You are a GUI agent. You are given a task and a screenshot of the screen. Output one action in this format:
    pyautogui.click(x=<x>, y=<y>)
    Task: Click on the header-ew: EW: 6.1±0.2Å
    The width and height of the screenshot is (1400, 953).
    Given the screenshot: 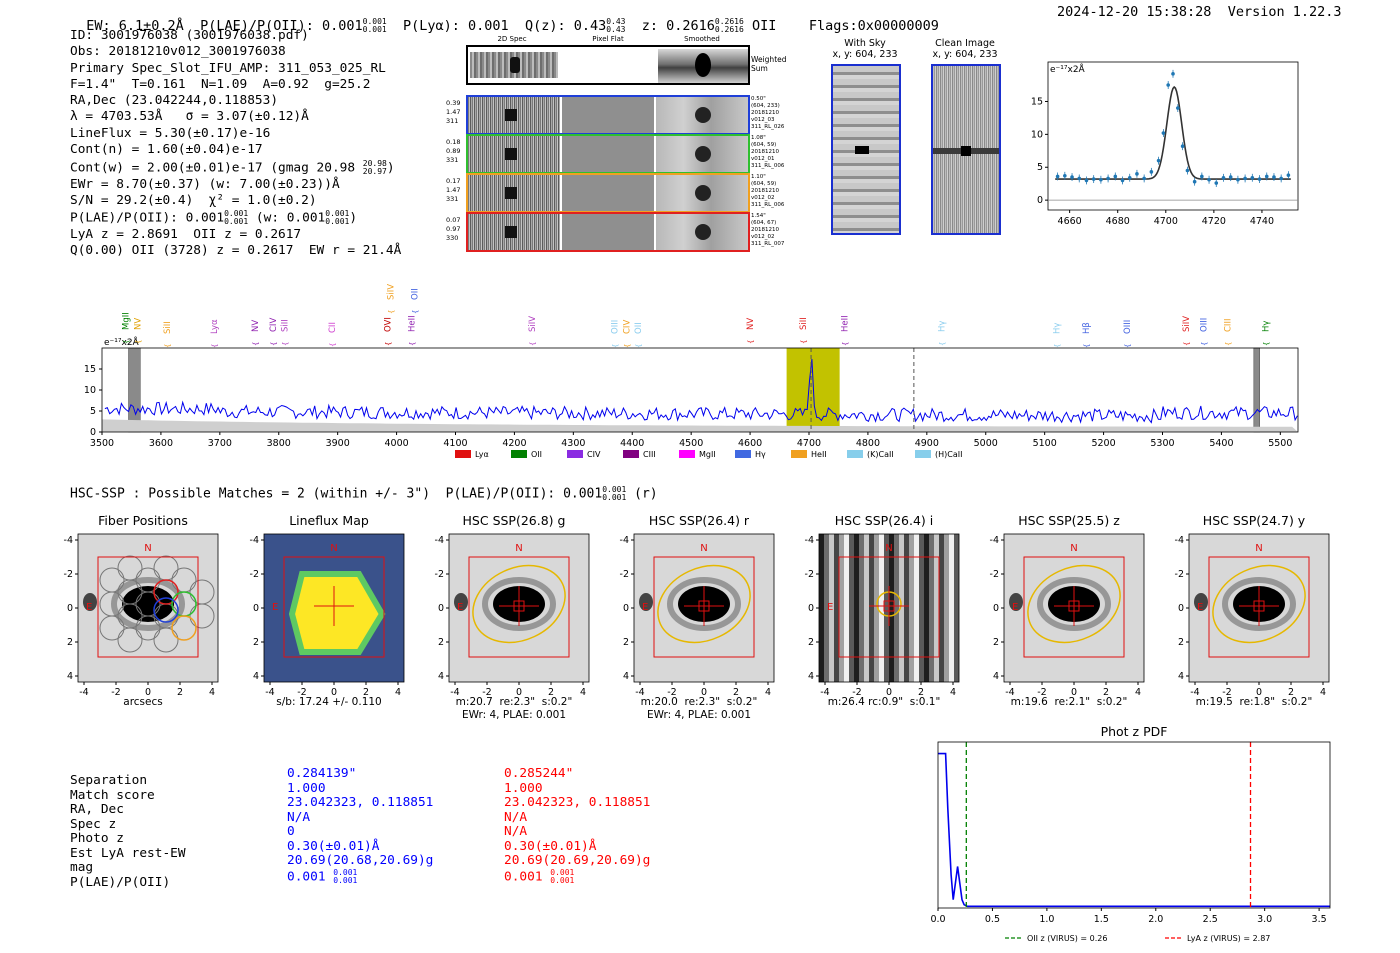 What is the action you would take?
    pyautogui.click(x=135, y=26)
    